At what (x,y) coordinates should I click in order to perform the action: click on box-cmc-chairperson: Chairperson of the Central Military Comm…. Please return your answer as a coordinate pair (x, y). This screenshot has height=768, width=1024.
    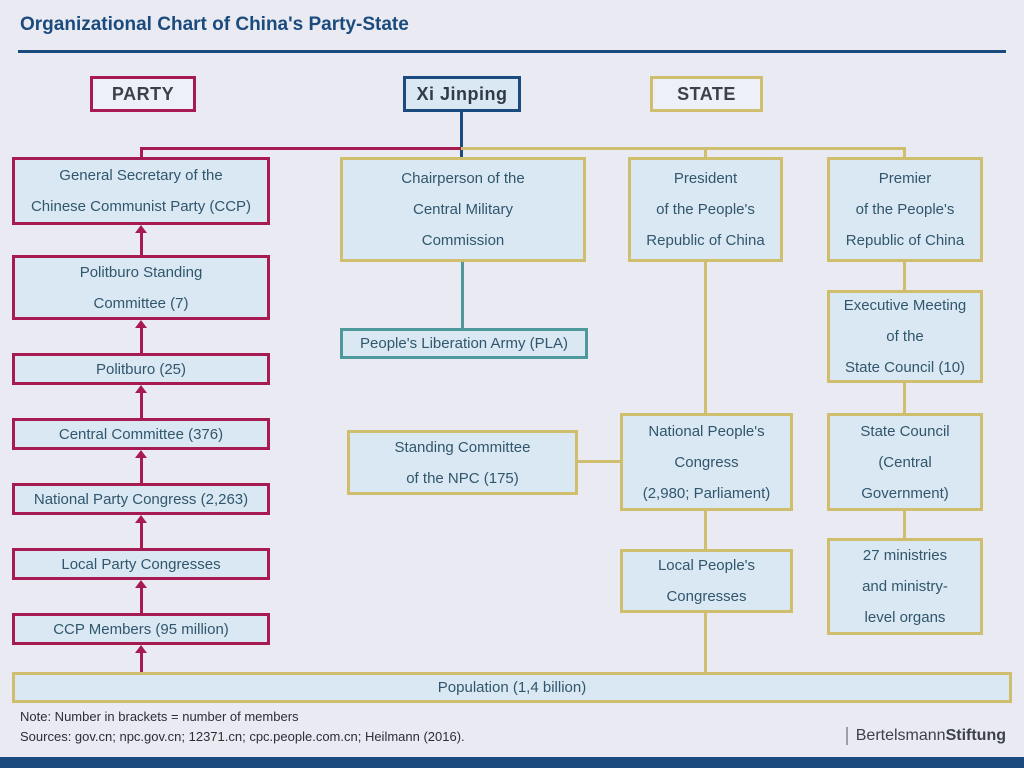
    Looking at the image, I should click on (463, 209).